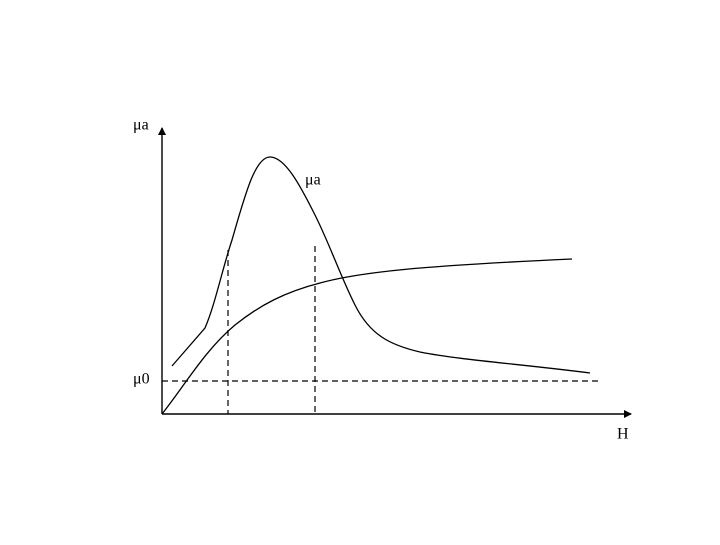  I want to click on x-axis-label: H, so click(623, 434).